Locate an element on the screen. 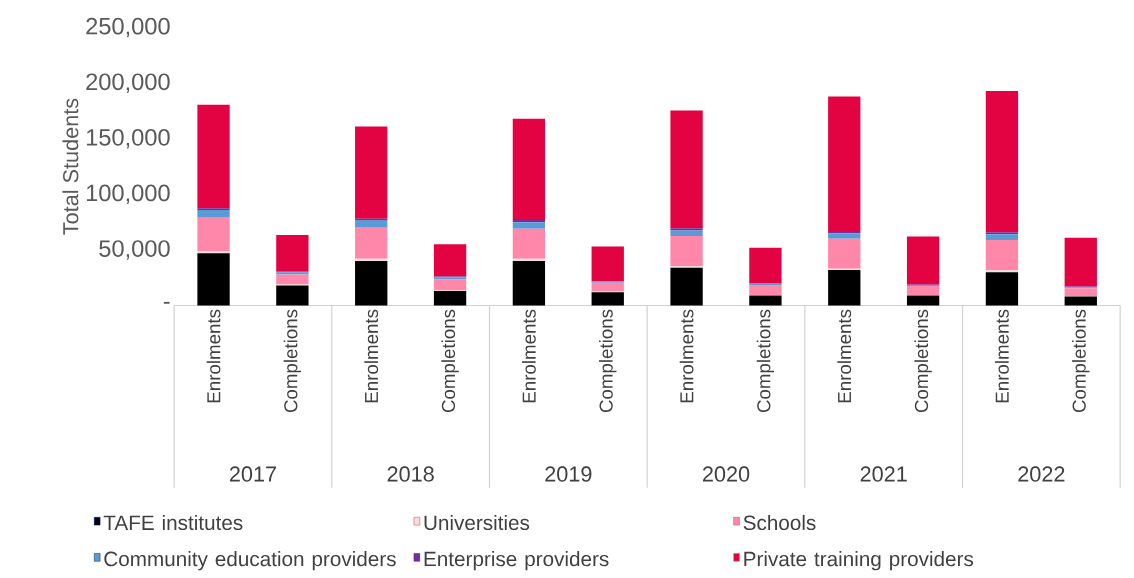 The height and width of the screenshot is (578, 1134). text: 2020 is located at coordinates (726, 474).